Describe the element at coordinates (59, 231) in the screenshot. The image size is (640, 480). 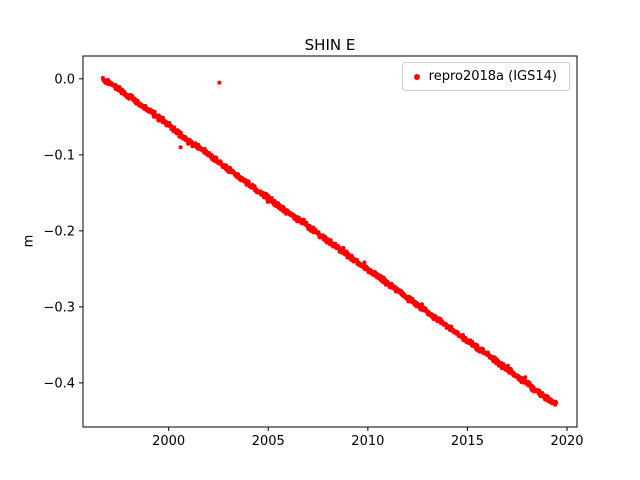
I see `svg-text: −0.2` at that location.